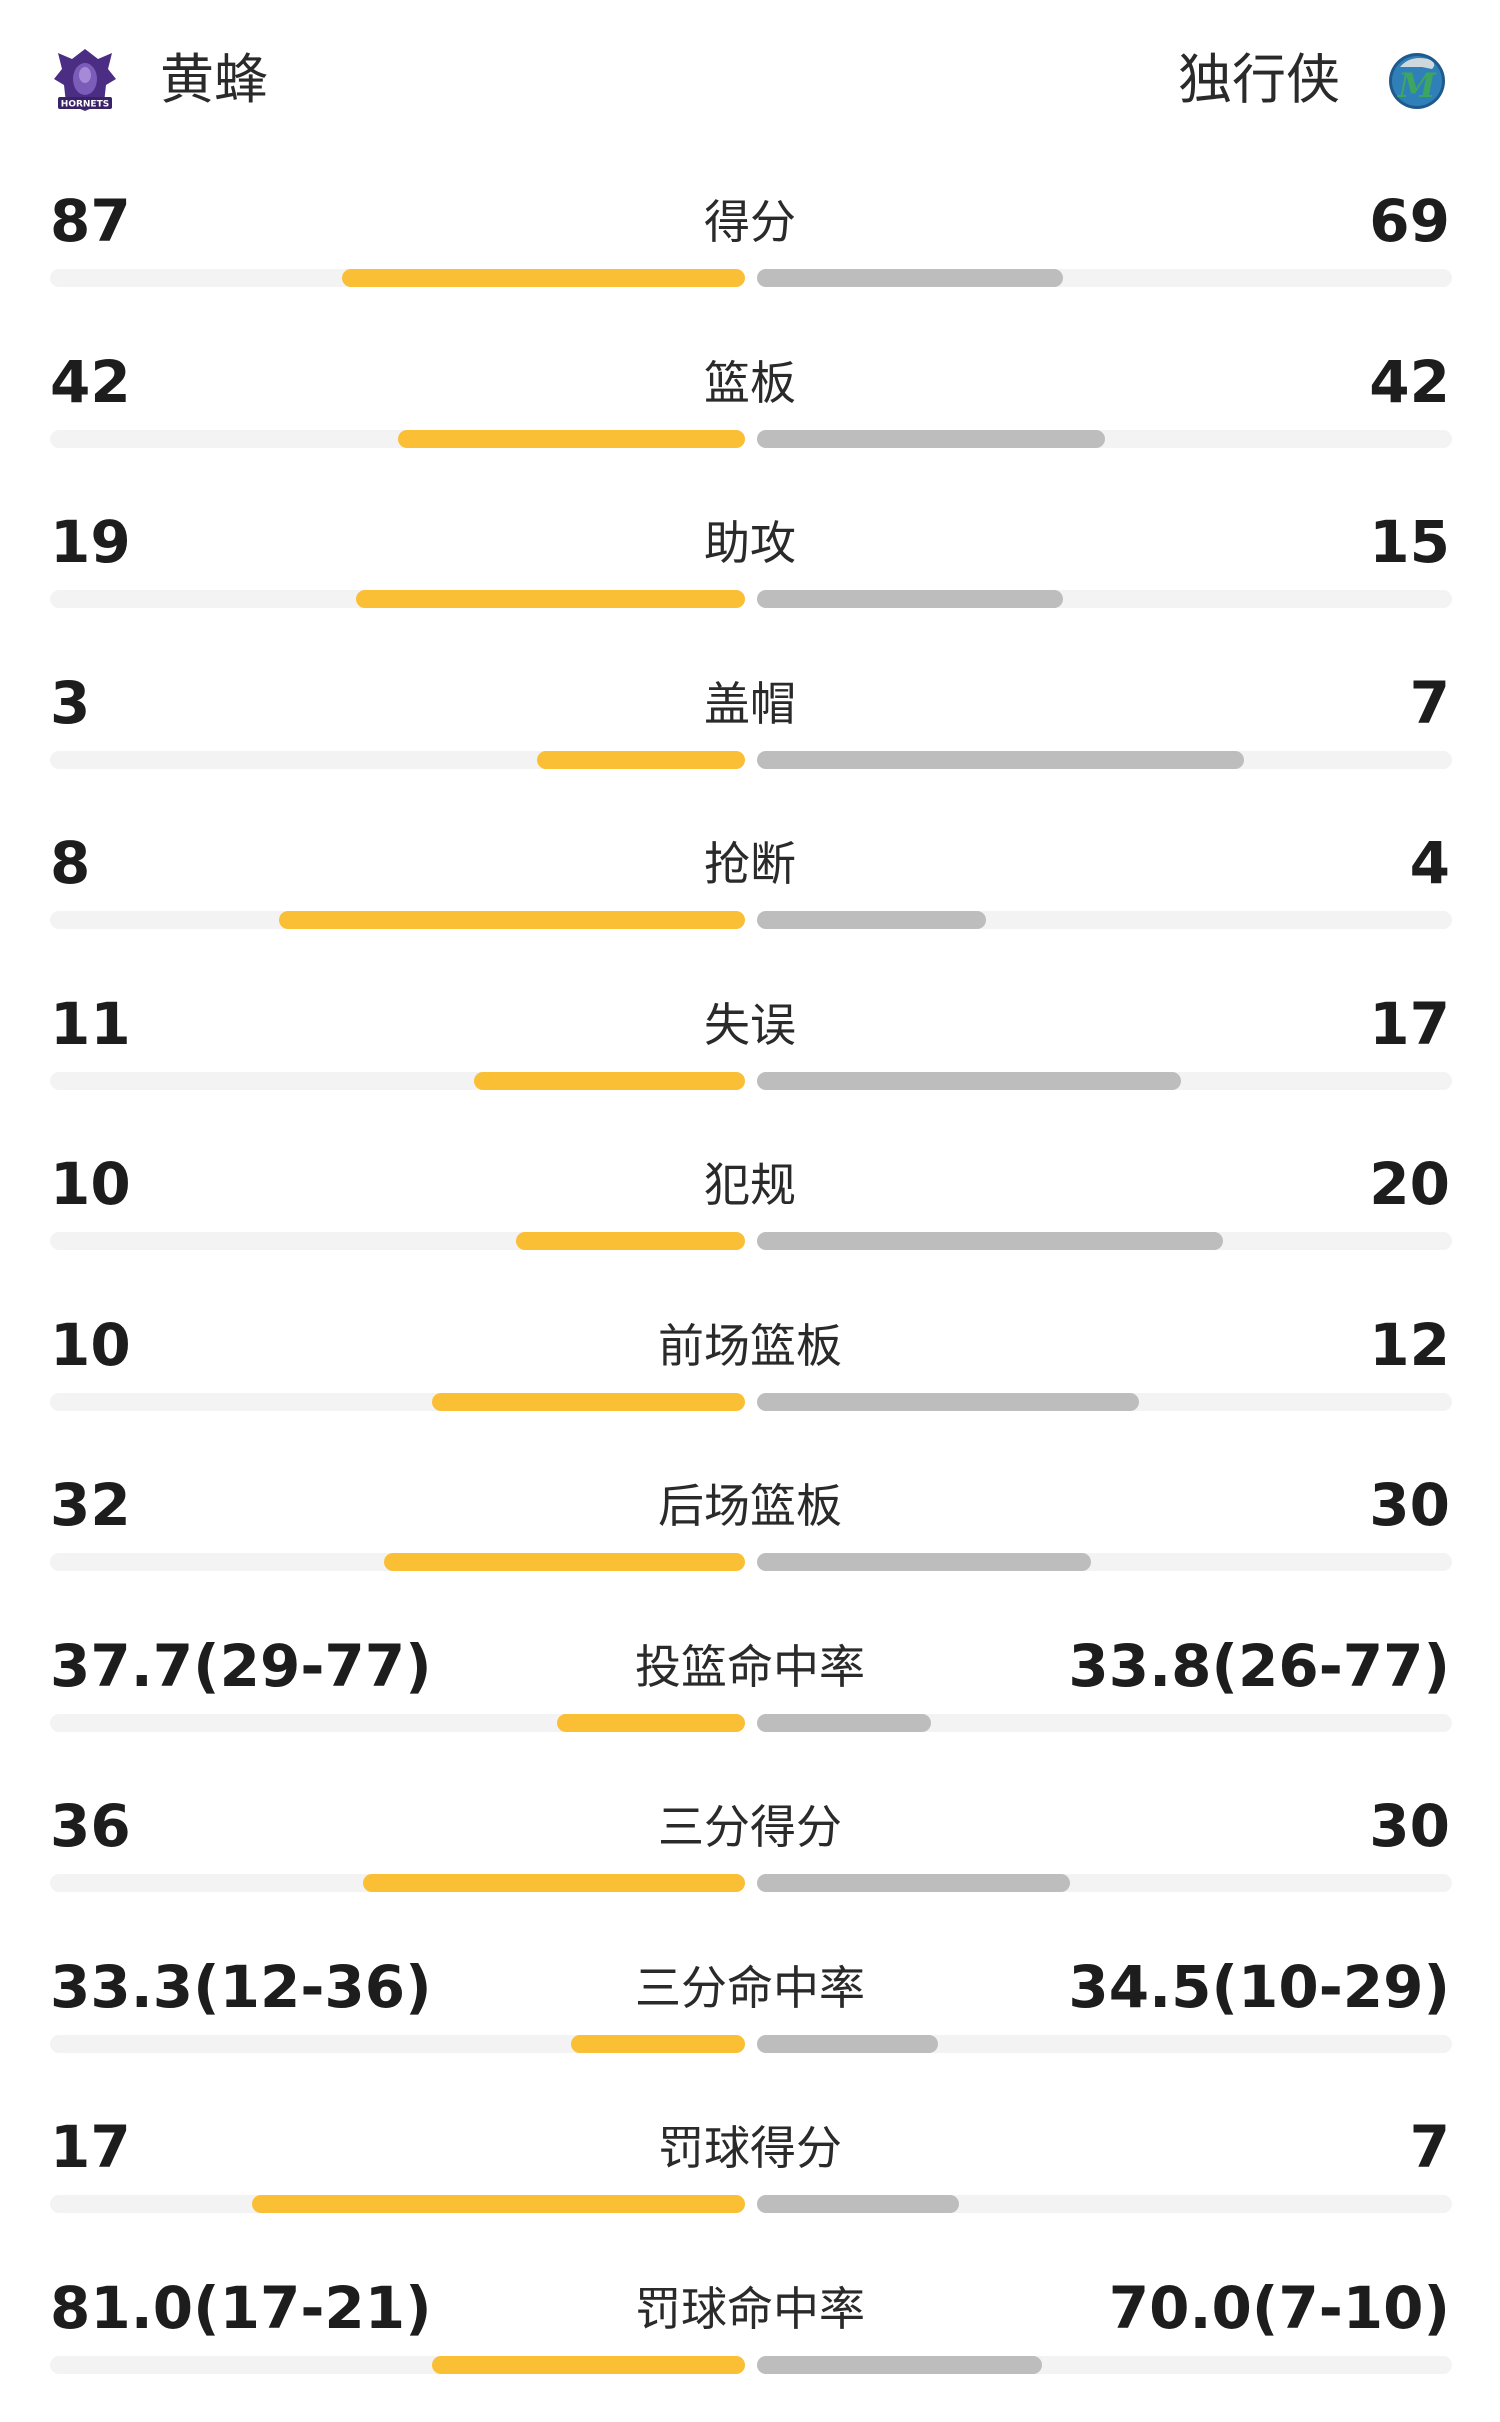 The height and width of the screenshot is (2422, 1500). I want to click on stat-label: 犯规, so click(750, 1185).